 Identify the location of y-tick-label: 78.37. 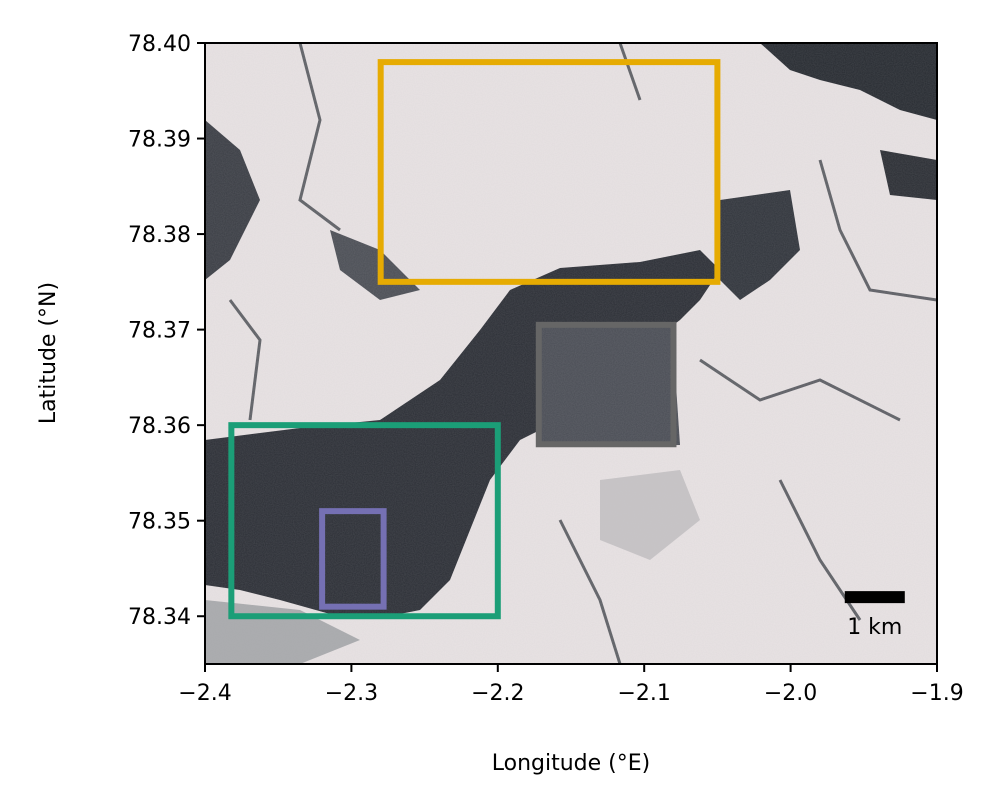
(159, 331).